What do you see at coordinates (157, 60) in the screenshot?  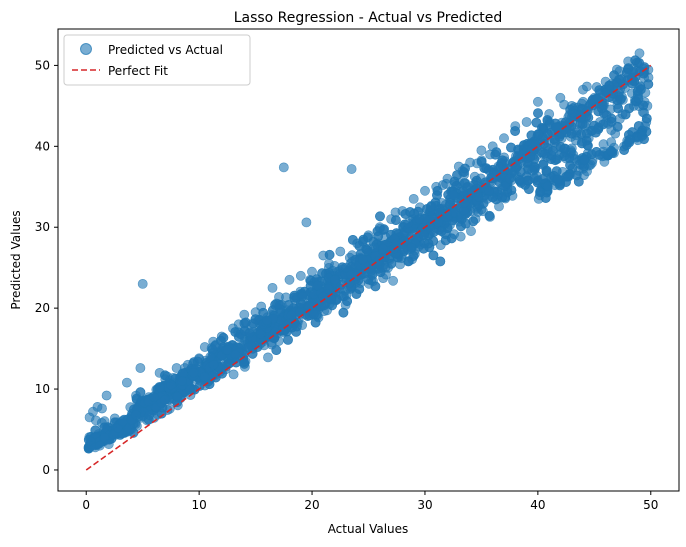 I see `legend: Predicted vs Actual Perfect Fit` at bounding box center [157, 60].